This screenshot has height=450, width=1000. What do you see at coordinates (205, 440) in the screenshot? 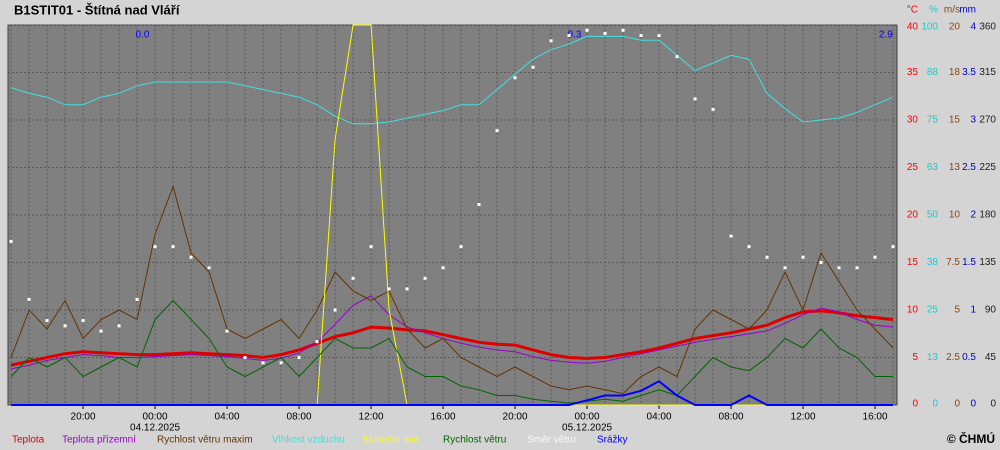
I see `legend-entry: Rychlost větru maxim` at bounding box center [205, 440].